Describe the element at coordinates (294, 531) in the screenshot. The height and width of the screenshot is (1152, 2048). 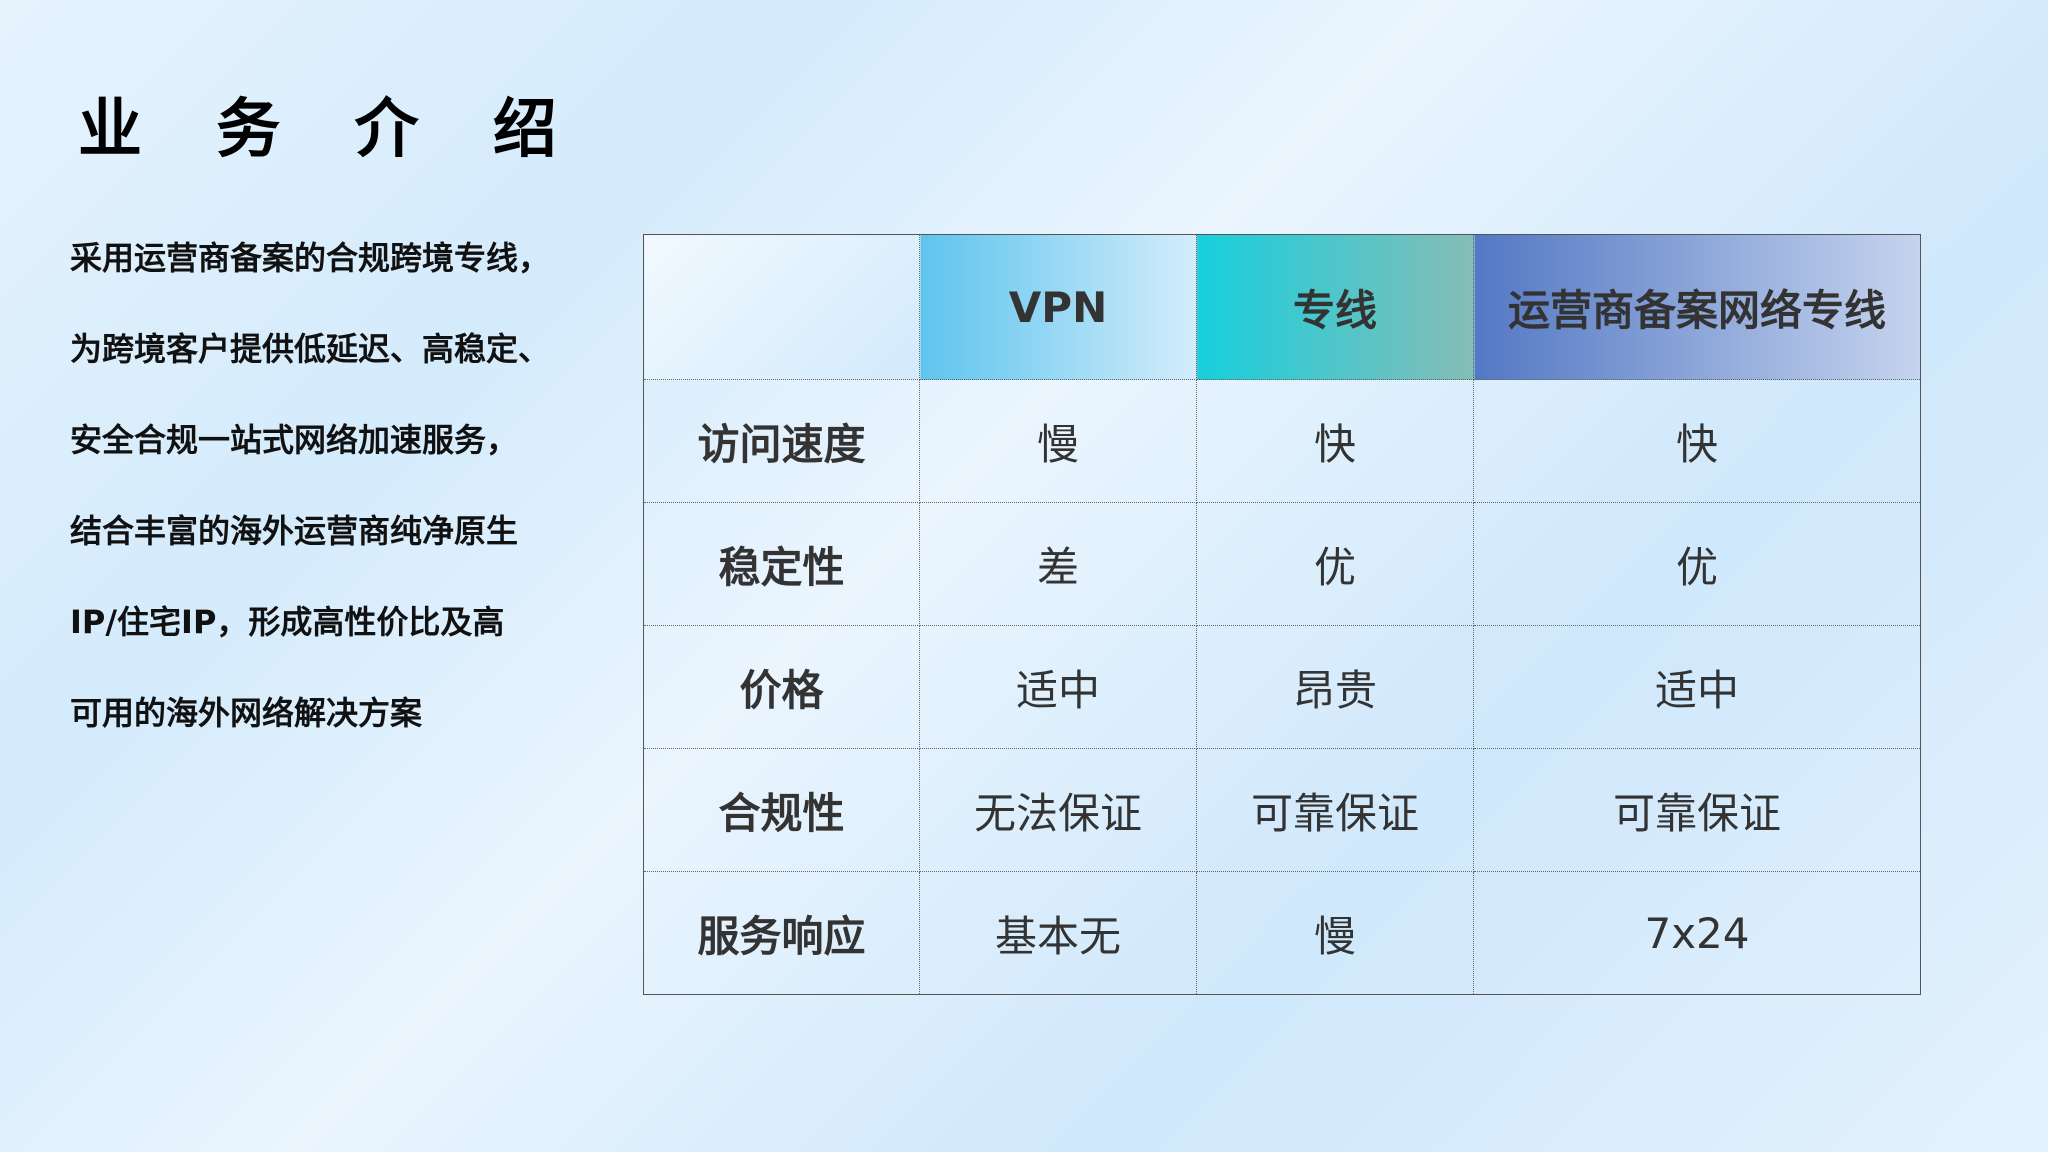
I see `intro-line: 结合丰富的海外运营商纯净原生` at that location.